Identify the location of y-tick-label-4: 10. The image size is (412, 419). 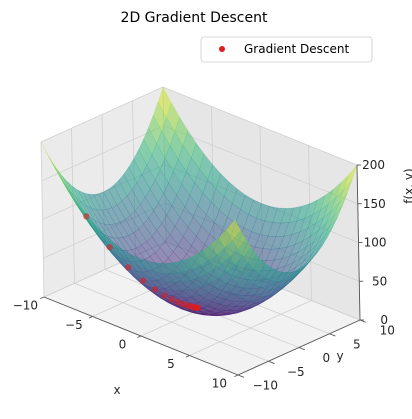
(387, 331).